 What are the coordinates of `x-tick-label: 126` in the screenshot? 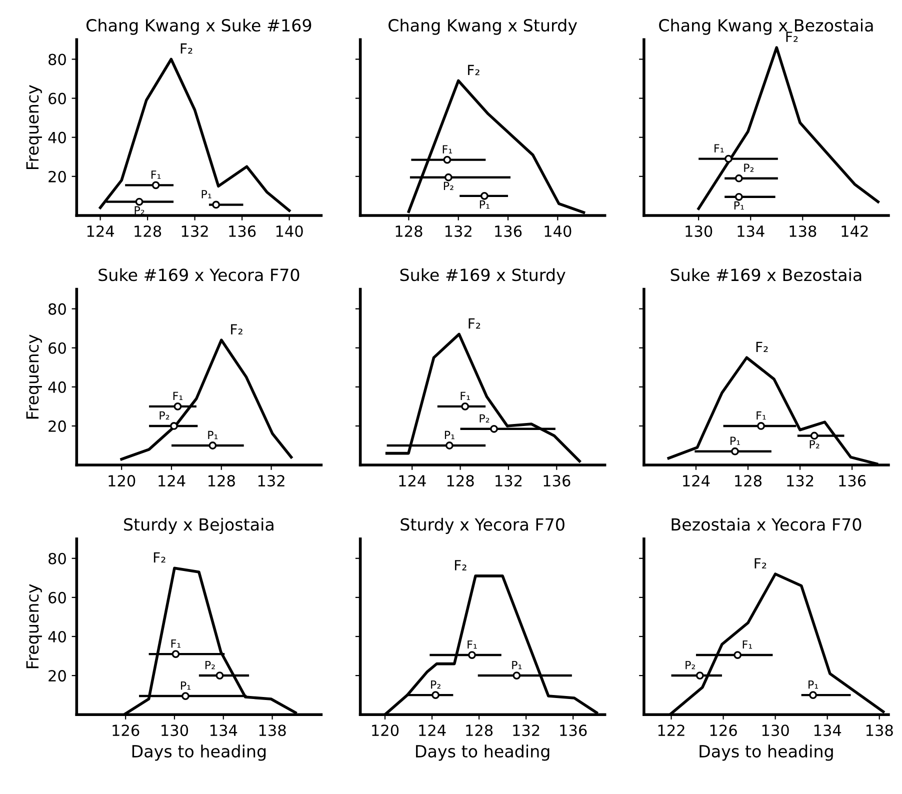 It's located at (126, 730).